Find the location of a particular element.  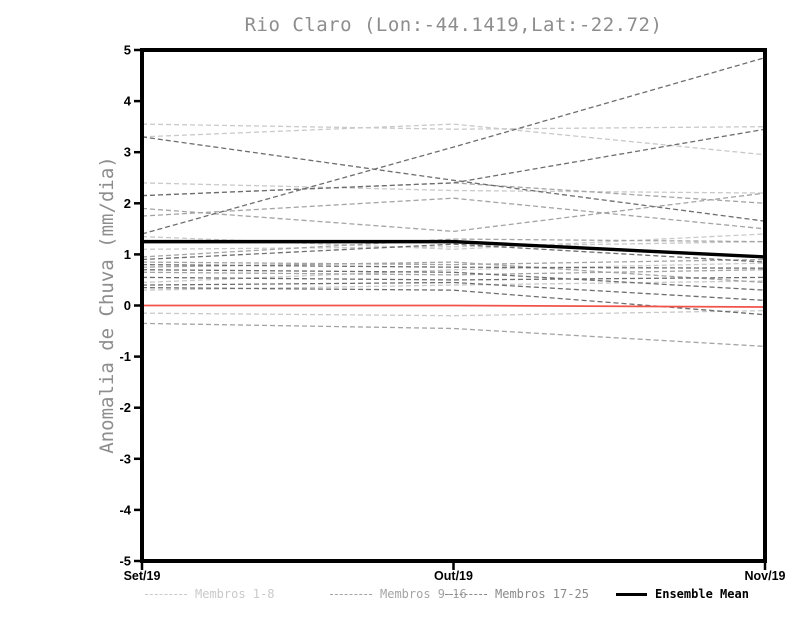

x-tick-label: Out/19 is located at coordinates (453, 576).